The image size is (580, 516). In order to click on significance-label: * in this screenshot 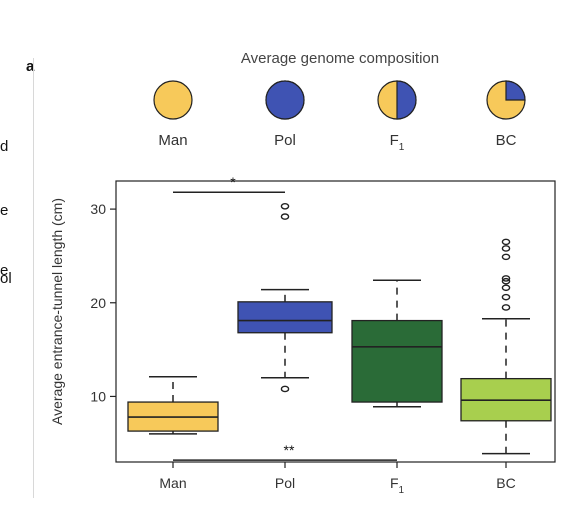, I will do `click(233, 182)`.